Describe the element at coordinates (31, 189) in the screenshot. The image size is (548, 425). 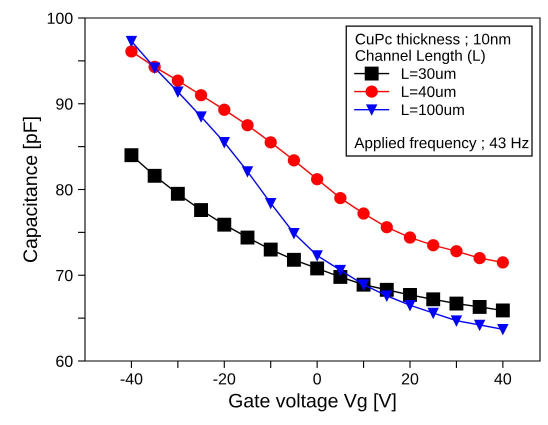
I see `y-axis-title: Capacitance [pF]` at that location.